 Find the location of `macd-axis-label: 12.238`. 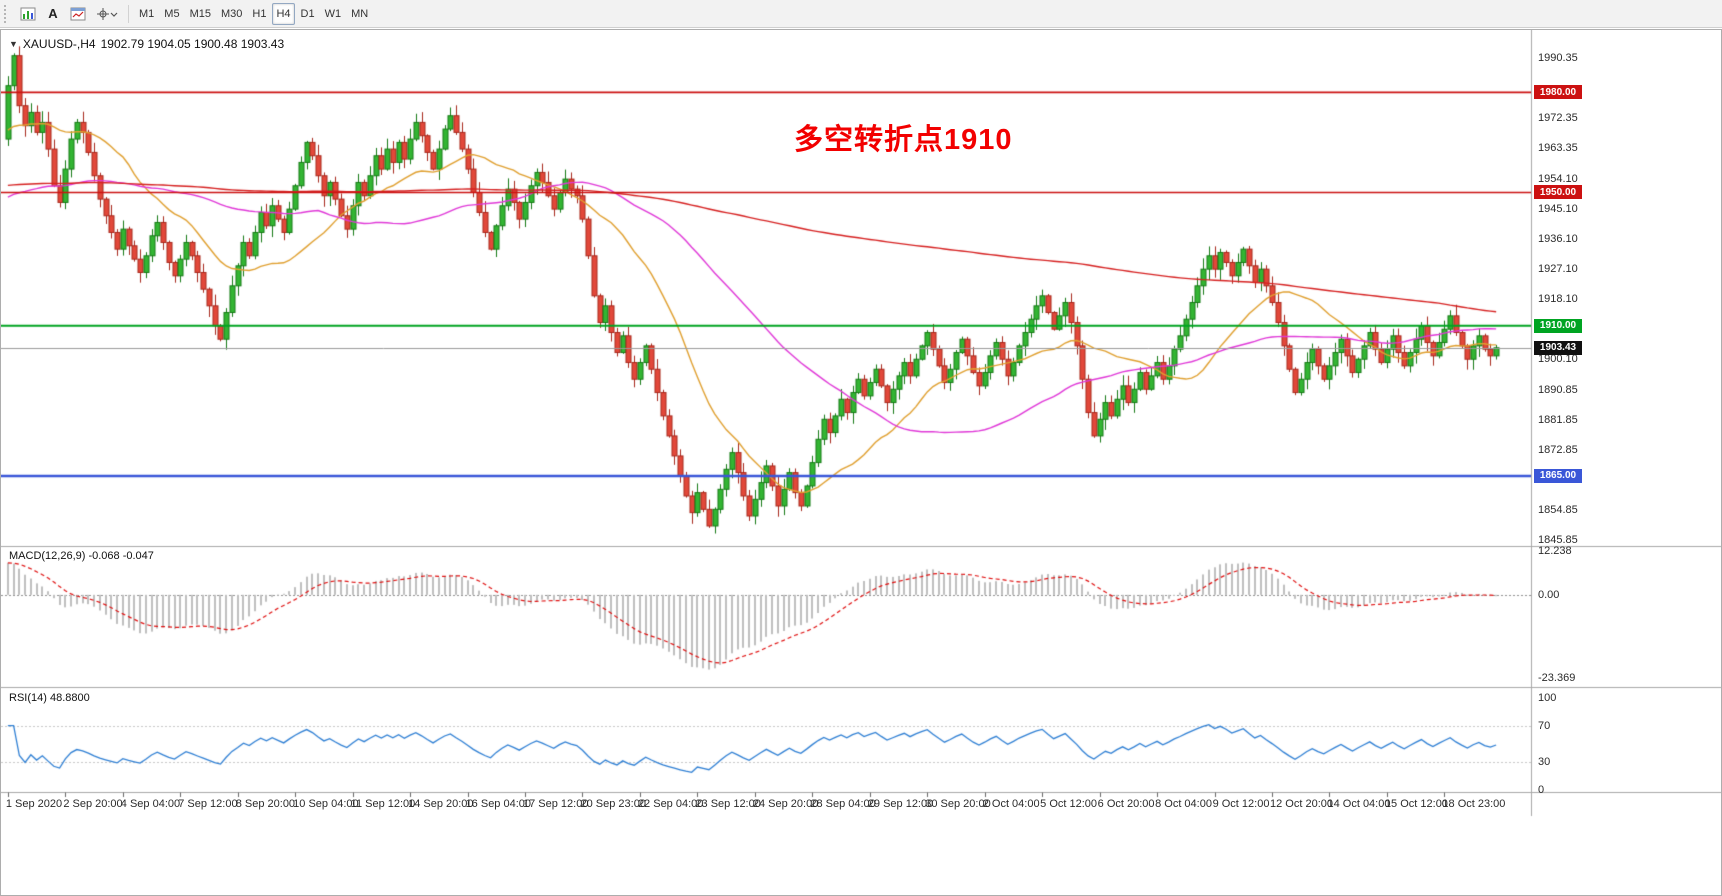

macd-axis-label: 12.238 is located at coordinates (1555, 551).